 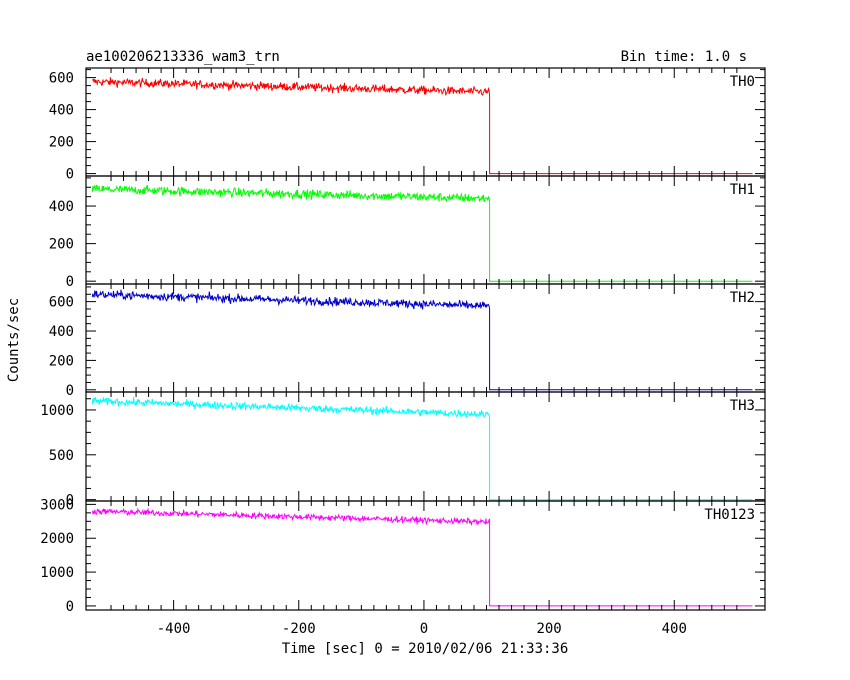 I want to click on panel-th0: TH0 0 200 400 600, so click(x=407, y=125).